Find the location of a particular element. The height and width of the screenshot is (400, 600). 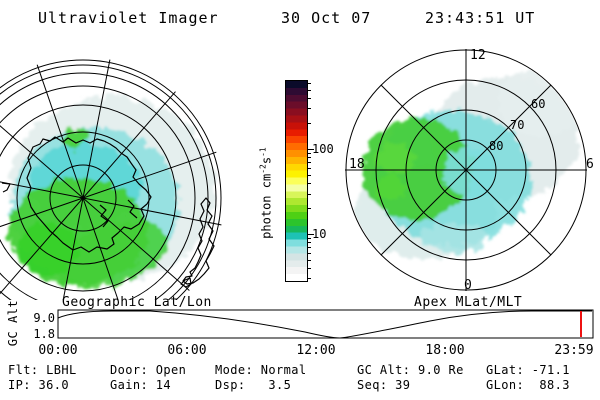

title-date: 30 Oct 07 is located at coordinates (326, 18).